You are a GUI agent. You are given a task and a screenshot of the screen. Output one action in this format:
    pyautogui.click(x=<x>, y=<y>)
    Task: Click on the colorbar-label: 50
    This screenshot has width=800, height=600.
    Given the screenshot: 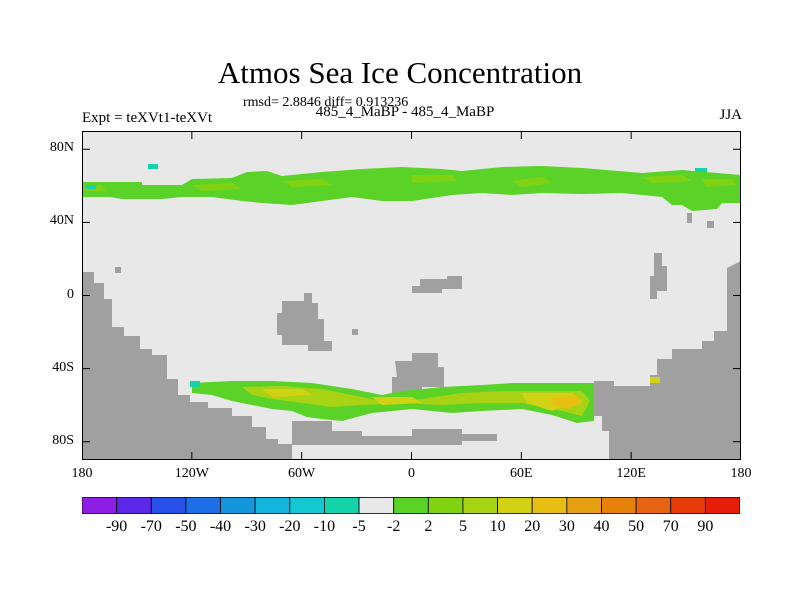 What is the action you would take?
    pyautogui.click(x=636, y=526)
    